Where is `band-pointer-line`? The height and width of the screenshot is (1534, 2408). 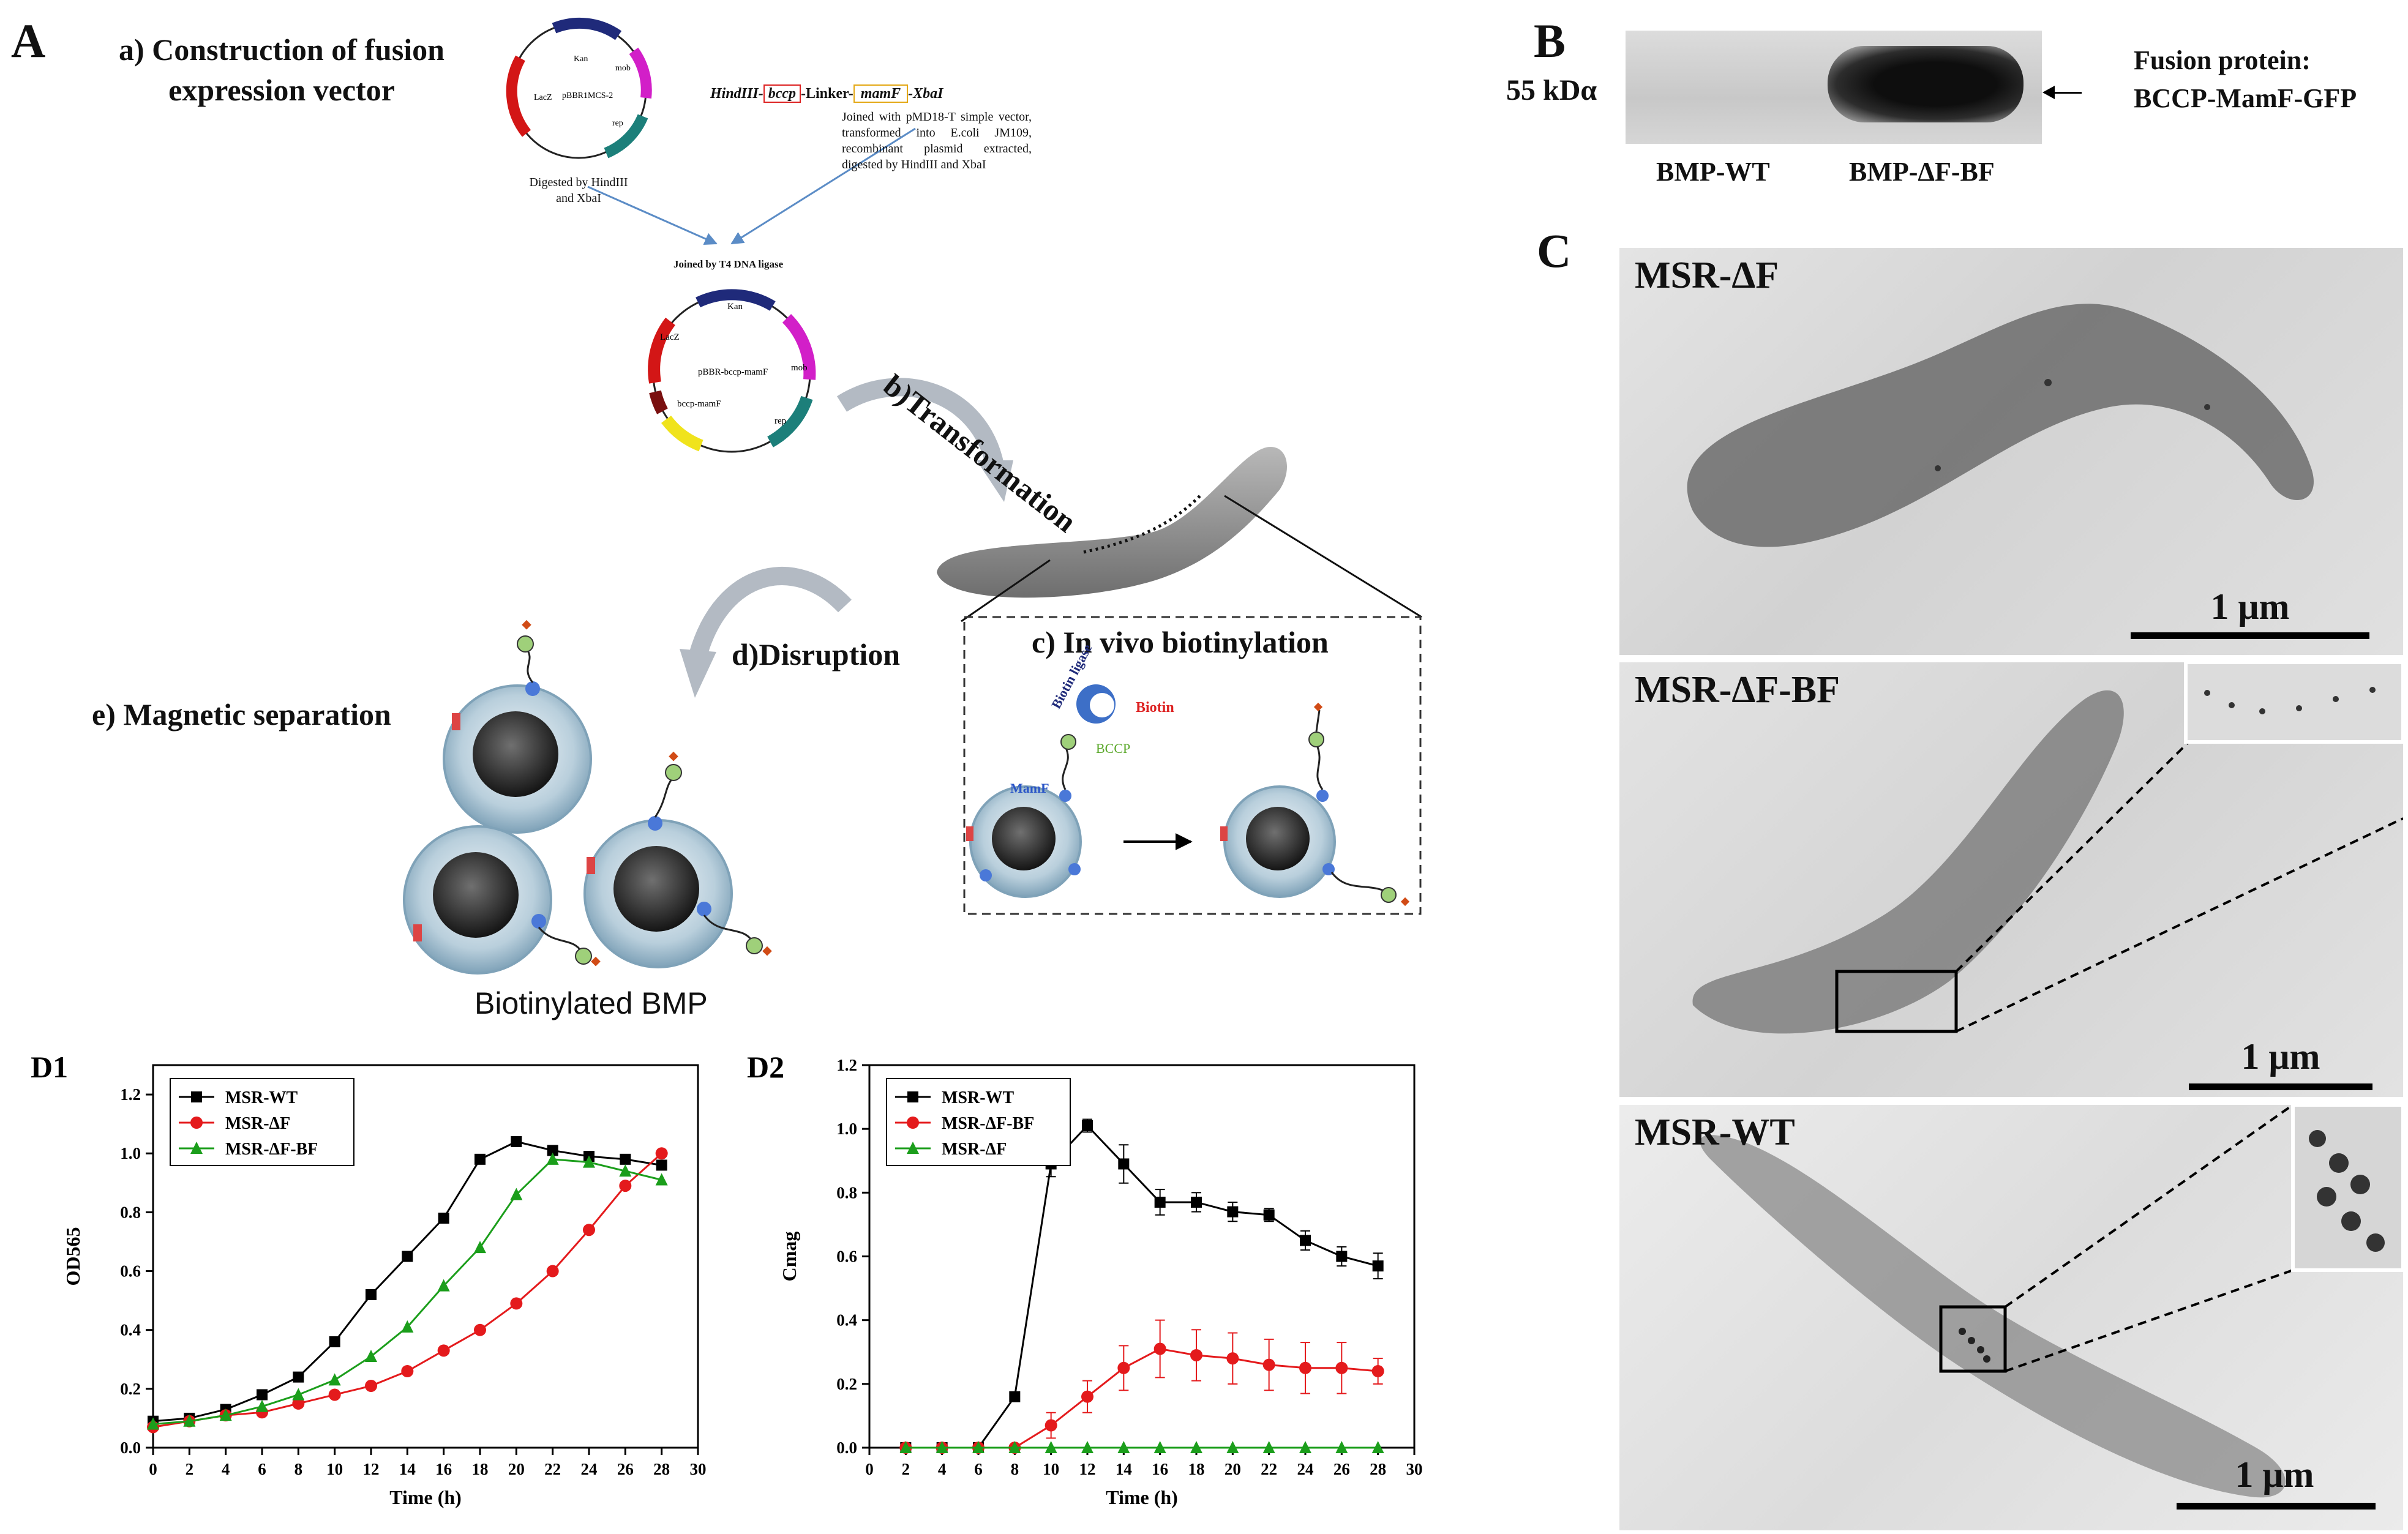 band-pointer-line is located at coordinates (2063, 93).